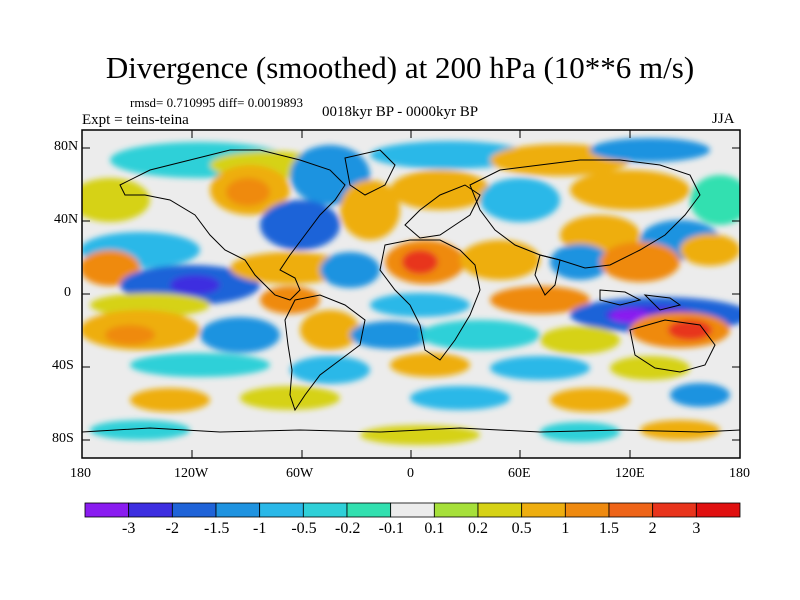  I want to click on x-tick-label: 120E, so click(630, 473).